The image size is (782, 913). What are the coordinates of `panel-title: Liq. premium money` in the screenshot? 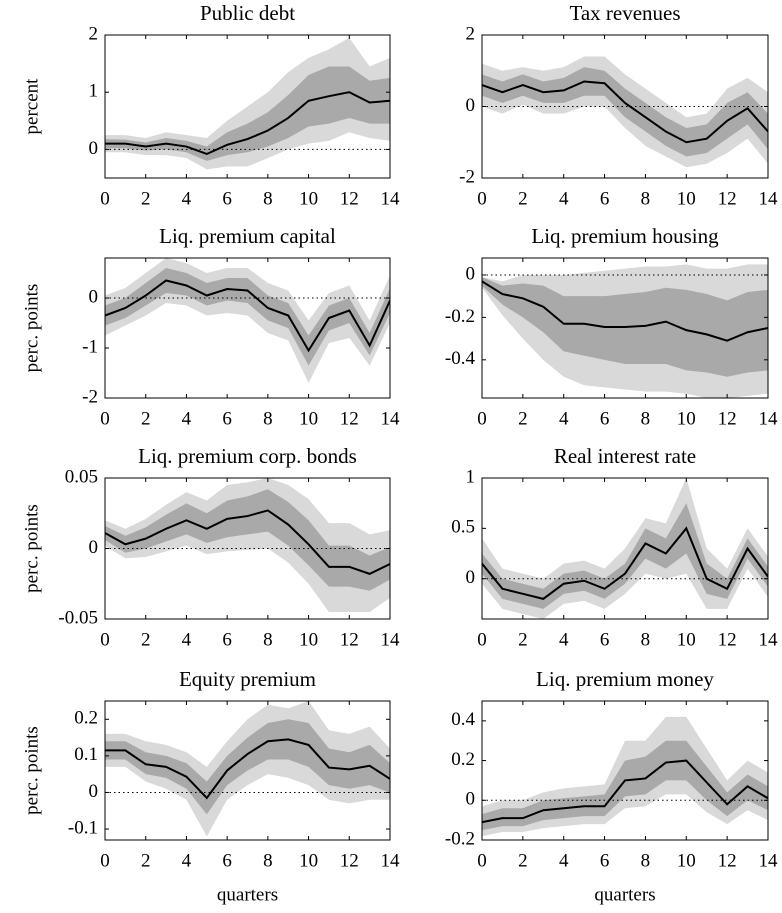 It's located at (625, 679).